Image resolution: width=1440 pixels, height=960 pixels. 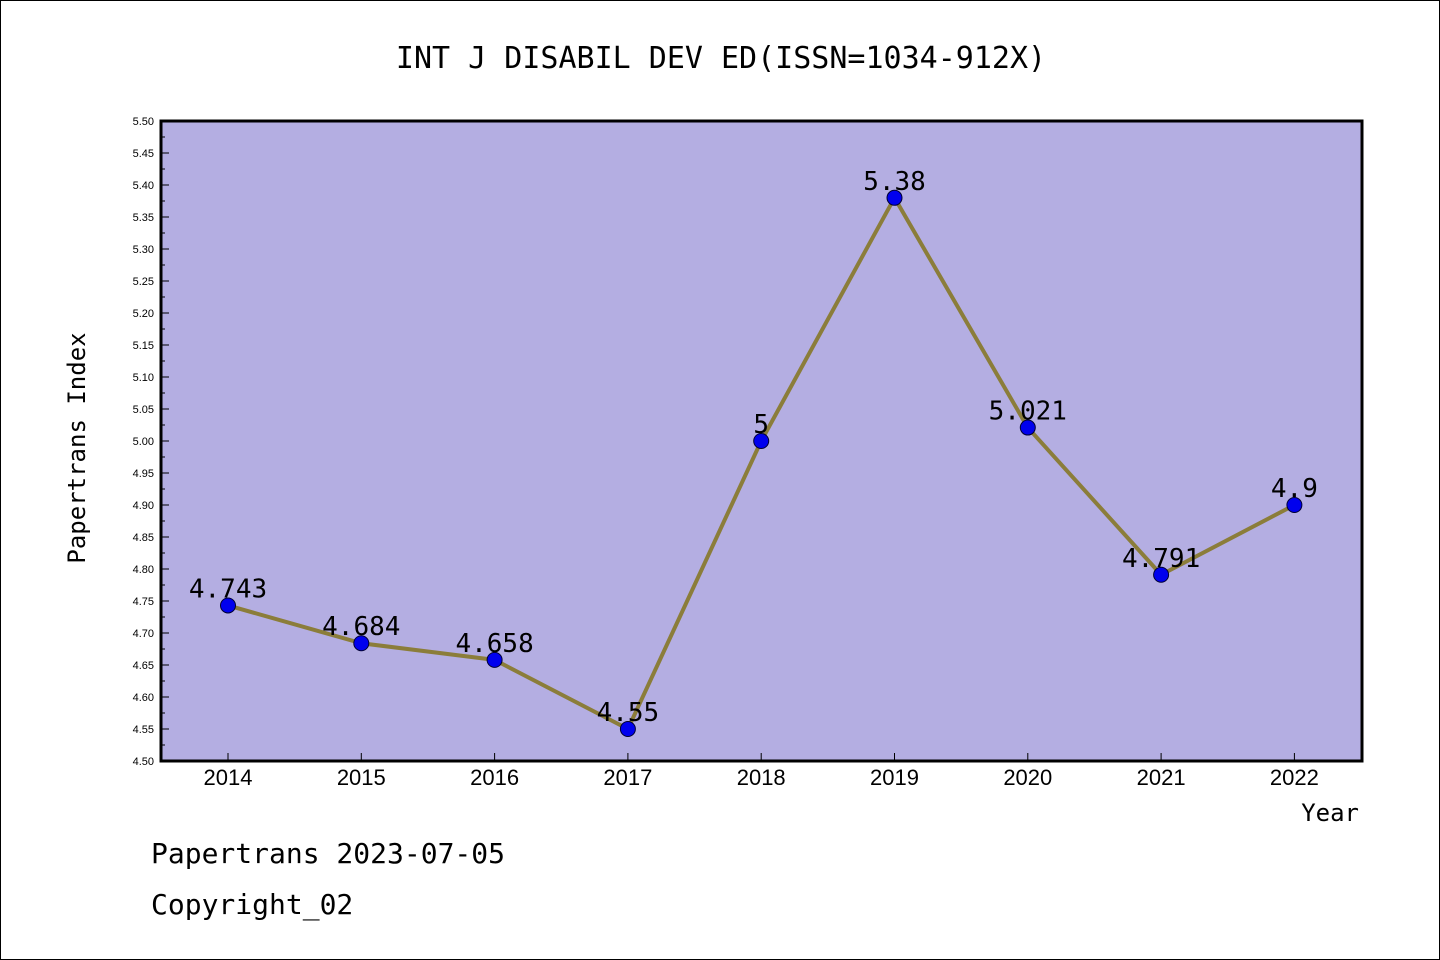 What do you see at coordinates (361, 777) in the screenshot?
I see `x-tick-label: 2015` at bounding box center [361, 777].